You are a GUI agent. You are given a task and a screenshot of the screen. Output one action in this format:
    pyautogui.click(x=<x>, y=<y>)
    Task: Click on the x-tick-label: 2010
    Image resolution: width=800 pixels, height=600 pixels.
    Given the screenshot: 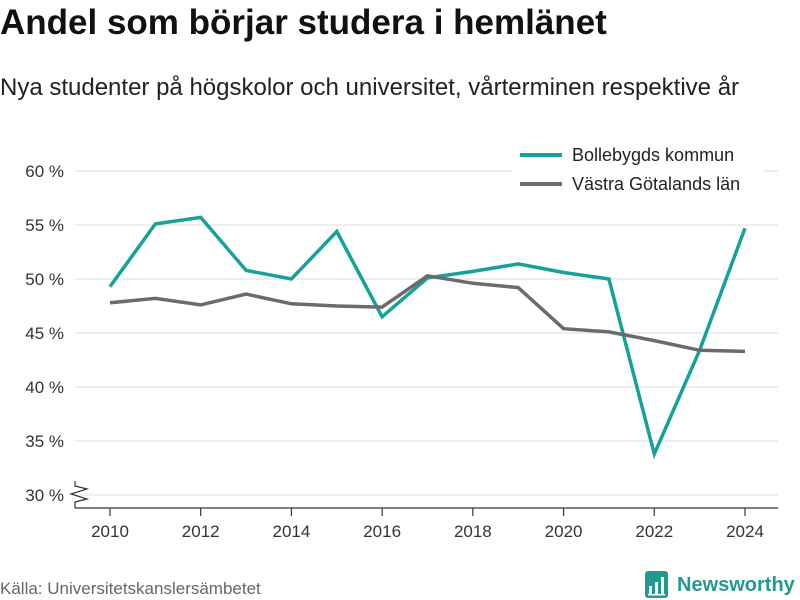 What is the action you would take?
    pyautogui.click(x=110, y=531)
    